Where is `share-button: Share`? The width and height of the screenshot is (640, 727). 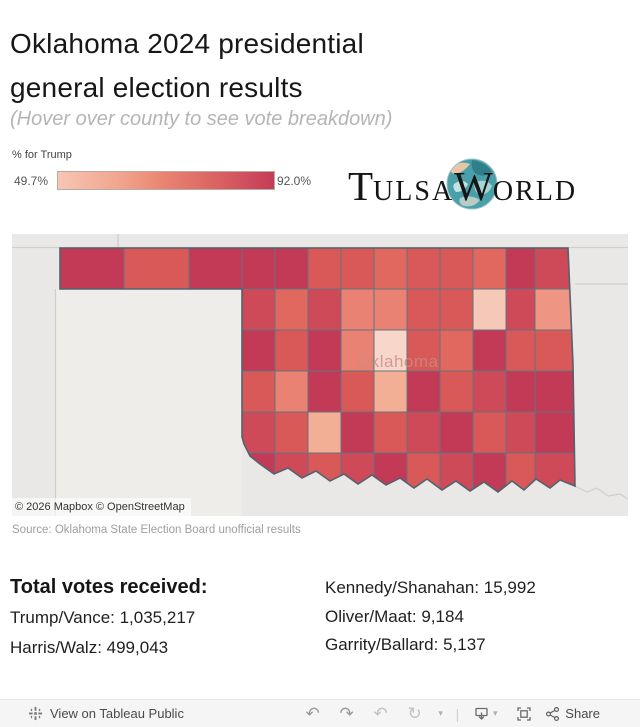
share-button: Share is located at coordinates (572, 714).